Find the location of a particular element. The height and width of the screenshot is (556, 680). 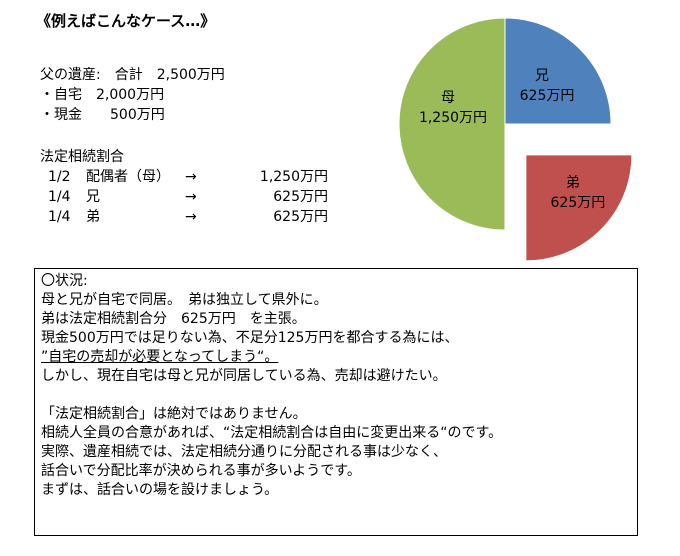

situation-line: 弟は法定相続割合分 625万円 を主張。 is located at coordinates (173, 319).